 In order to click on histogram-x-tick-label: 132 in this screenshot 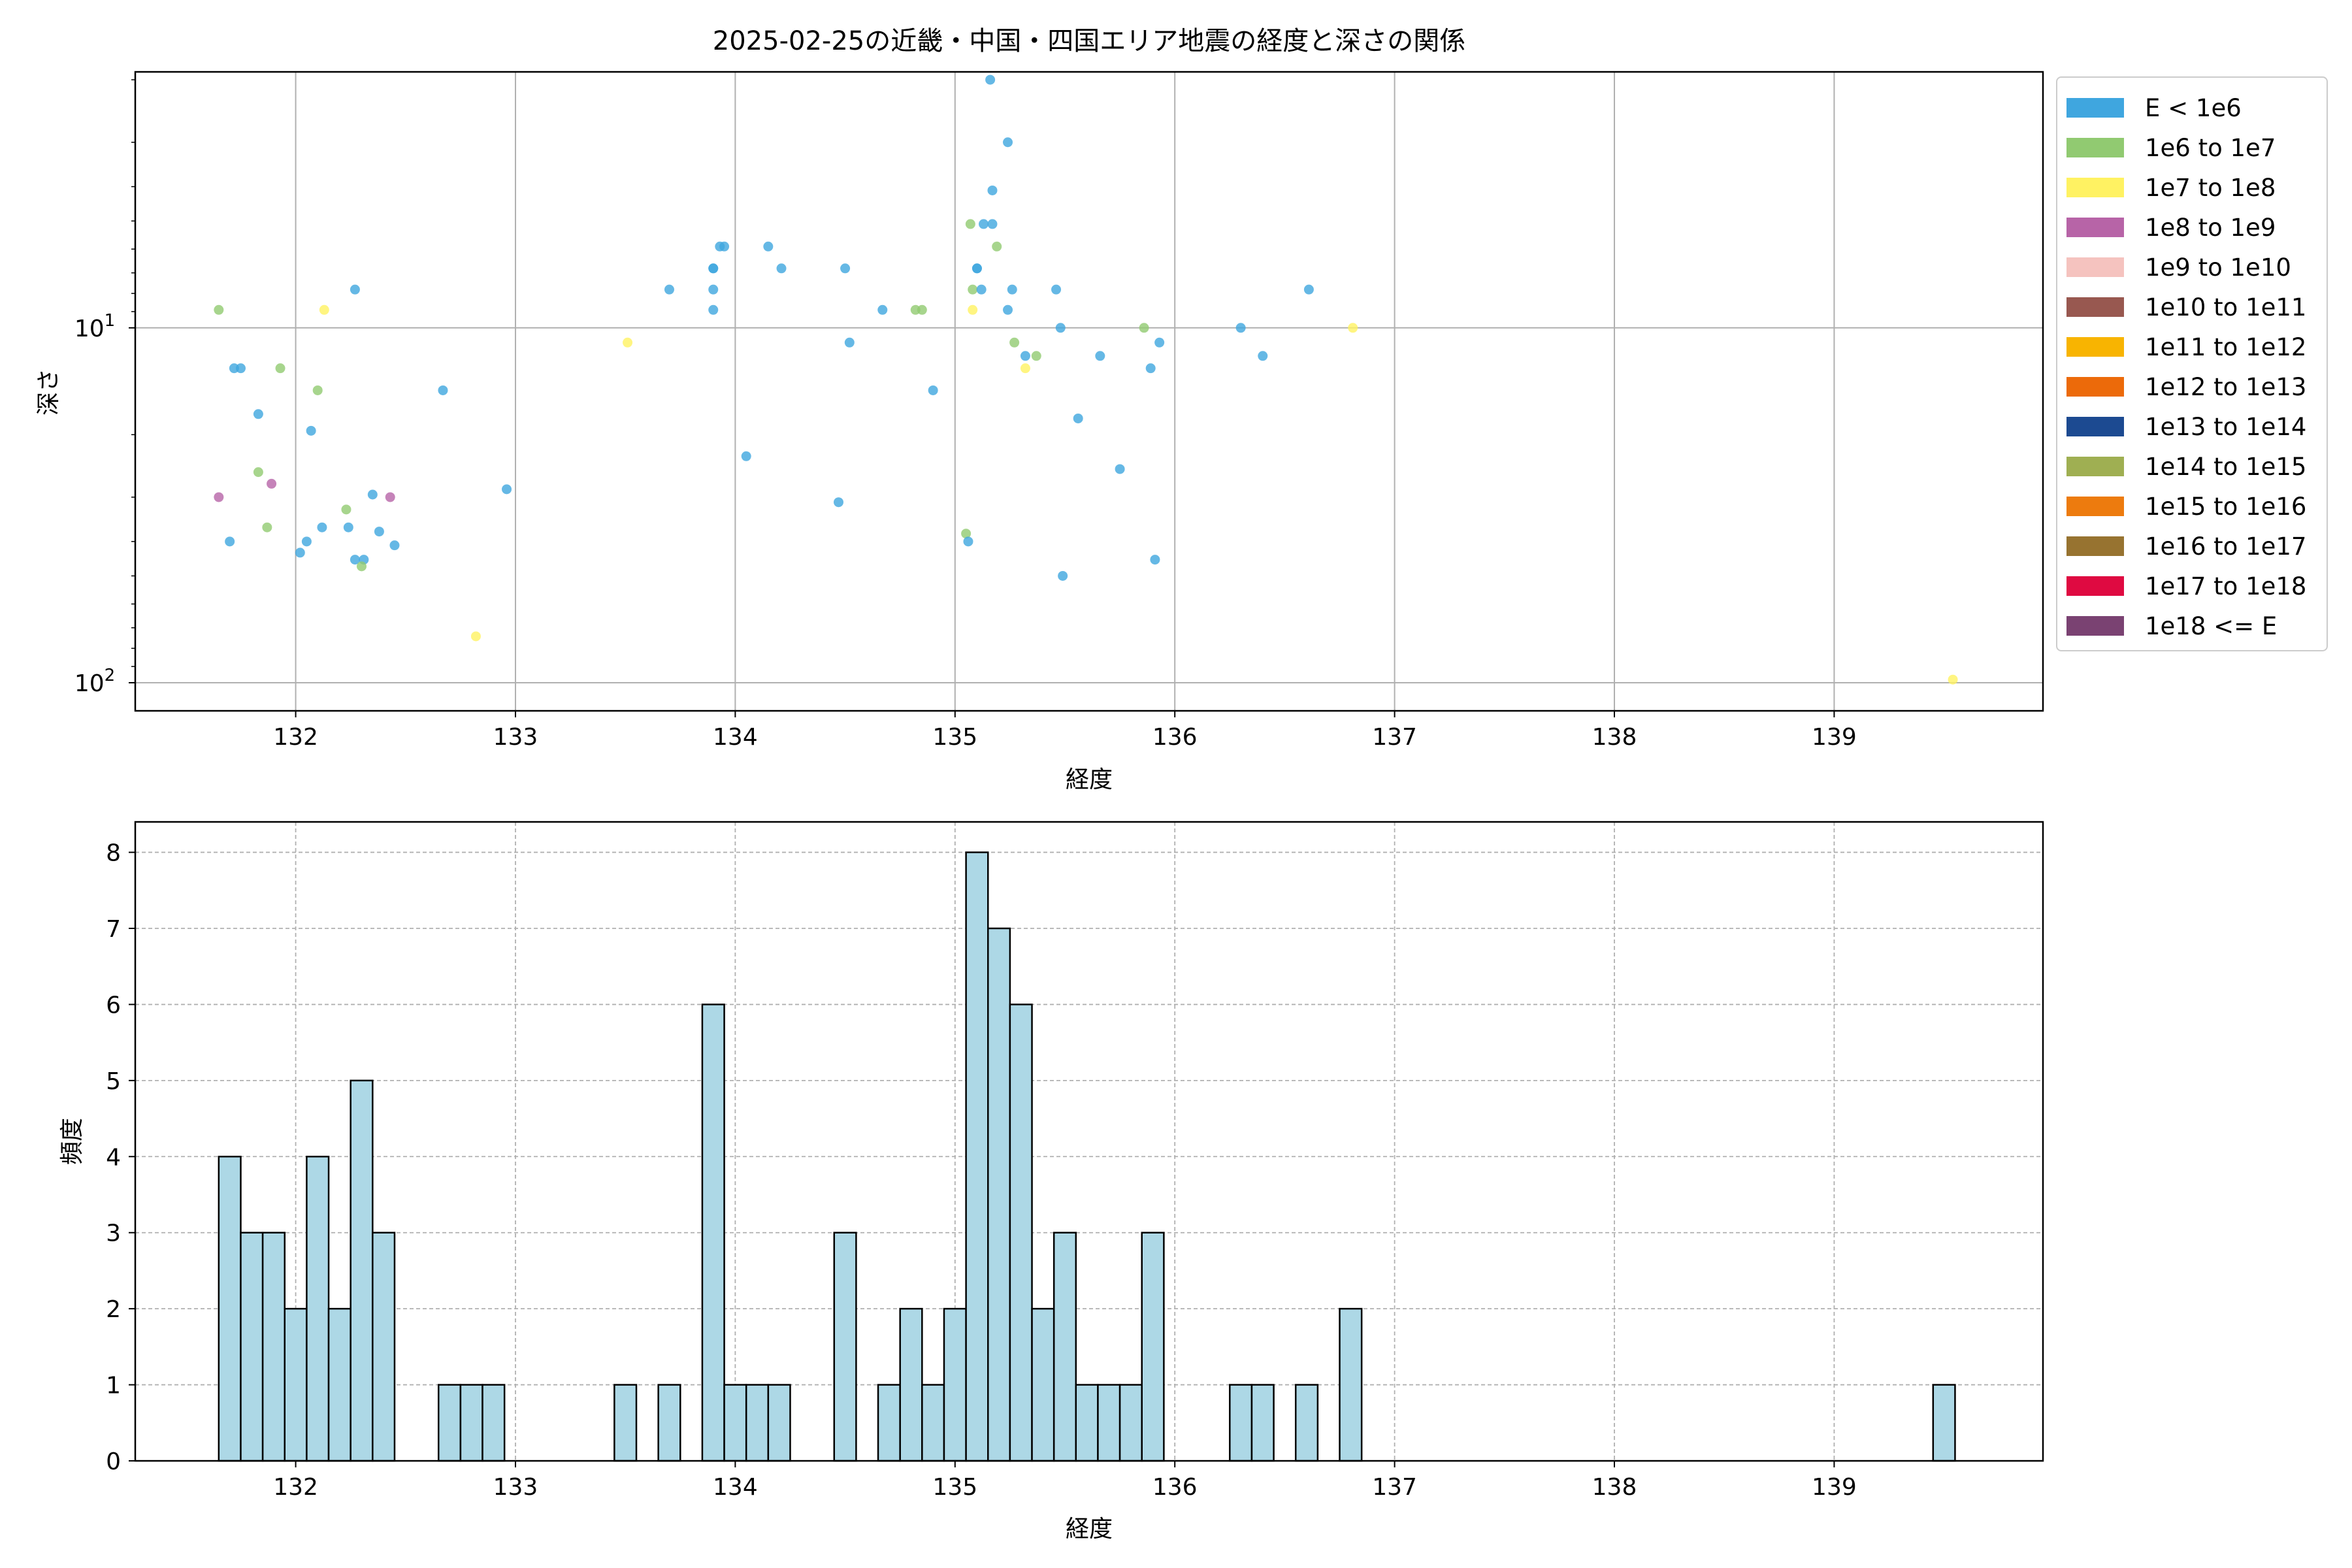, I will do `click(295, 1487)`.